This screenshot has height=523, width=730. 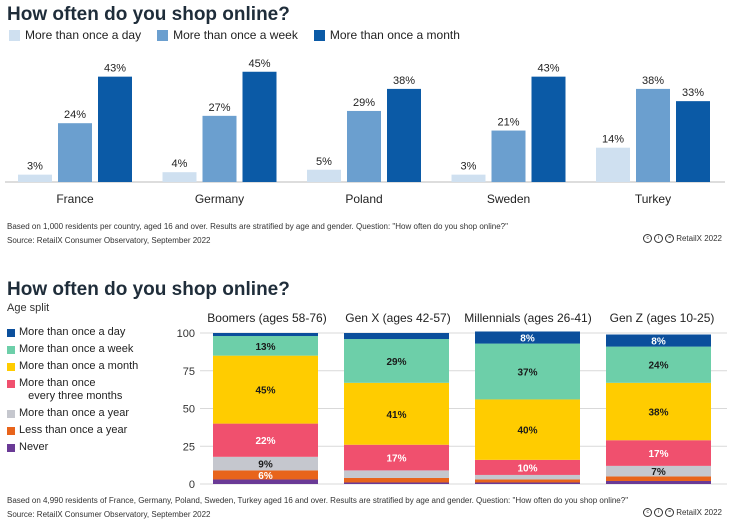 I want to click on bar-turkey-more-than-once-a-day, so click(x=613, y=164).